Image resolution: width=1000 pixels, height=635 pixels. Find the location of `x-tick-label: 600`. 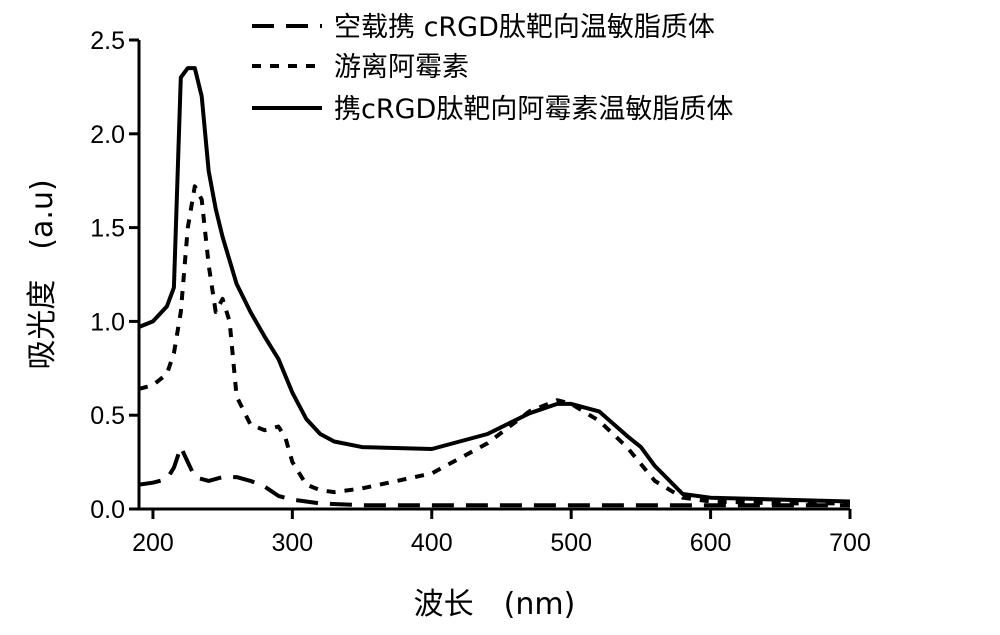

x-tick-label: 600 is located at coordinates (711, 543).